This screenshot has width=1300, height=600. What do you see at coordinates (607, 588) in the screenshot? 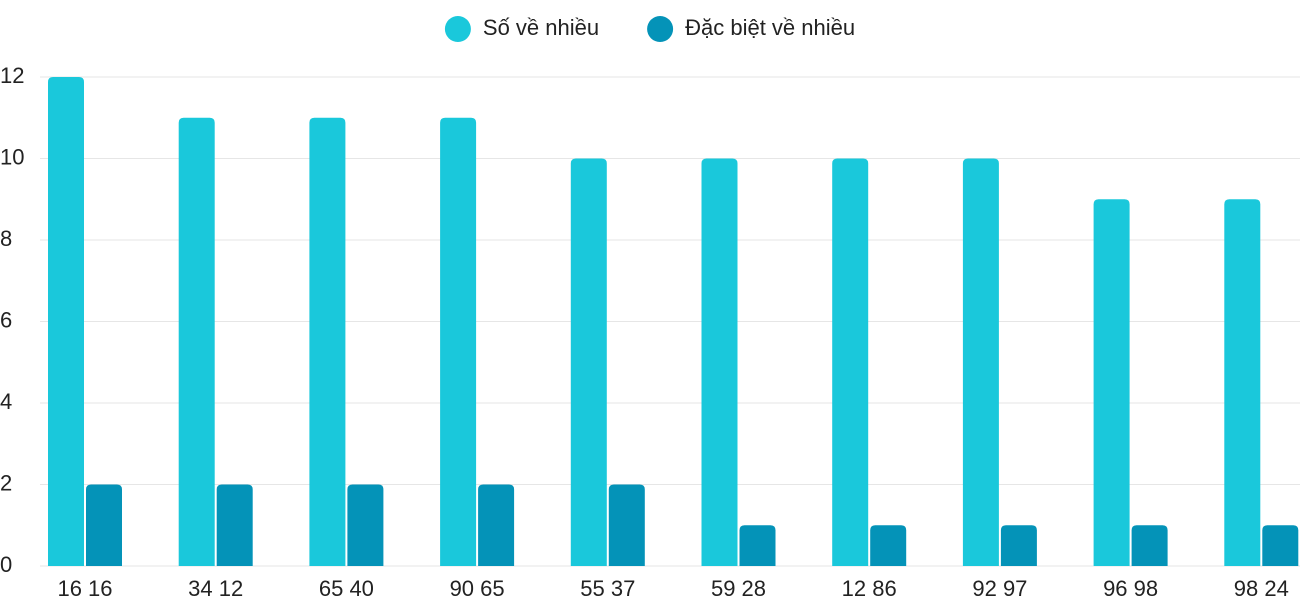
I see `x-tick-label: 55 37` at bounding box center [607, 588].